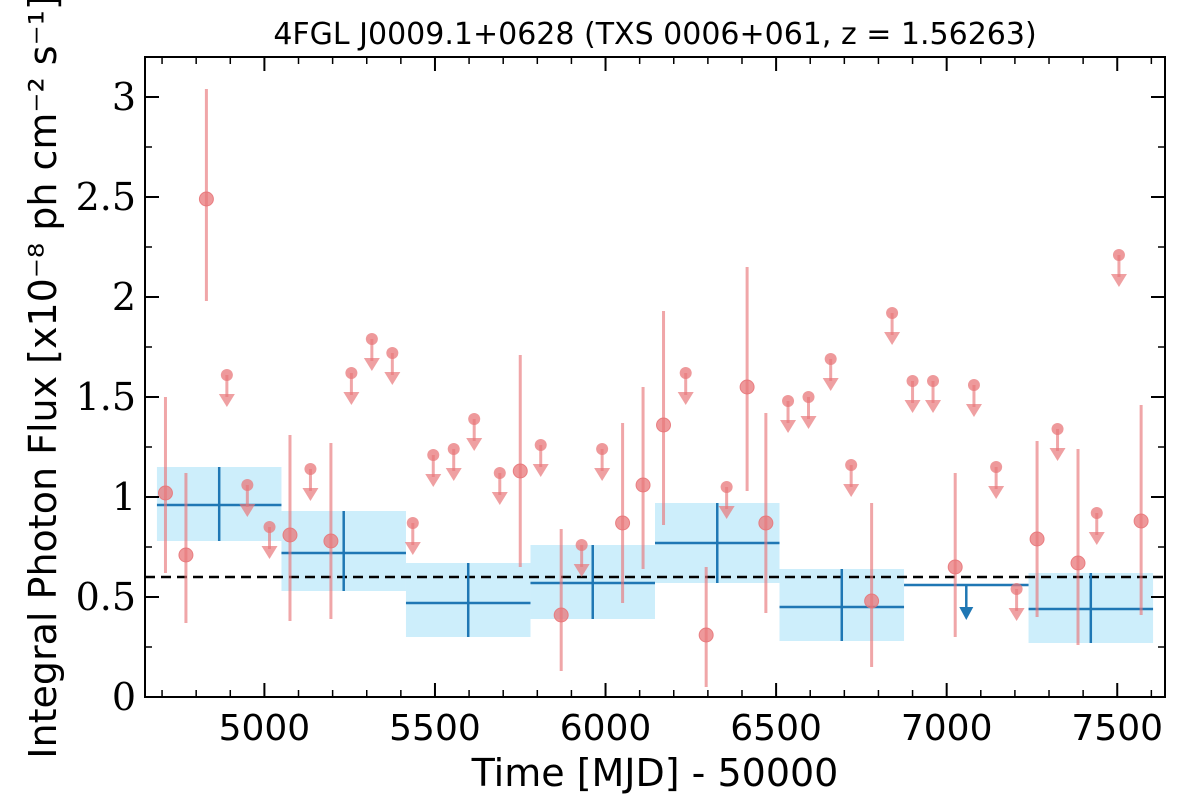 The width and height of the screenshot is (1200, 800). Describe the element at coordinates (106, 197) in the screenshot. I see `y-tick-label: 2.5` at that location.